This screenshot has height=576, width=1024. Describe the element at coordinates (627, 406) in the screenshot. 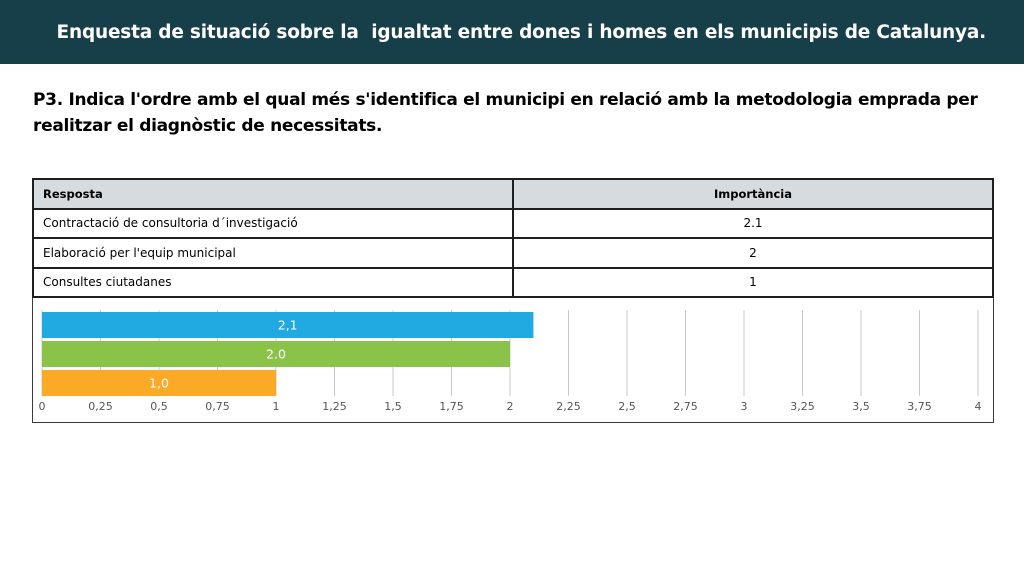

I see `x-tick-label: 2,5` at that location.